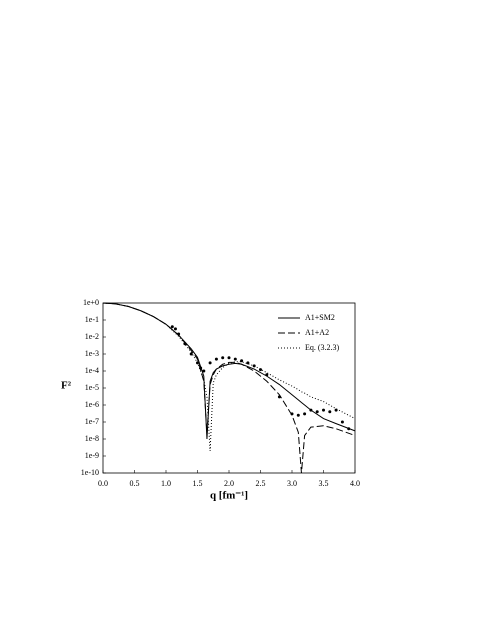  I want to click on x-tick-label: 1.0, so click(166, 483).